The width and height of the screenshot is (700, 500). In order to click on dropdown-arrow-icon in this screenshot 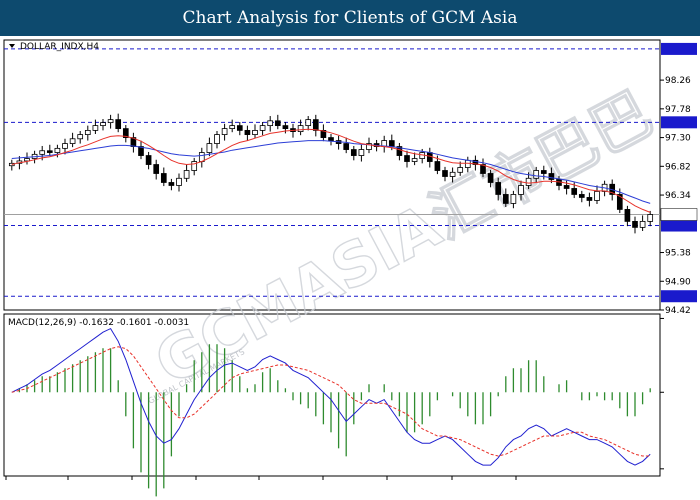, I will do `click(12, 46)`.